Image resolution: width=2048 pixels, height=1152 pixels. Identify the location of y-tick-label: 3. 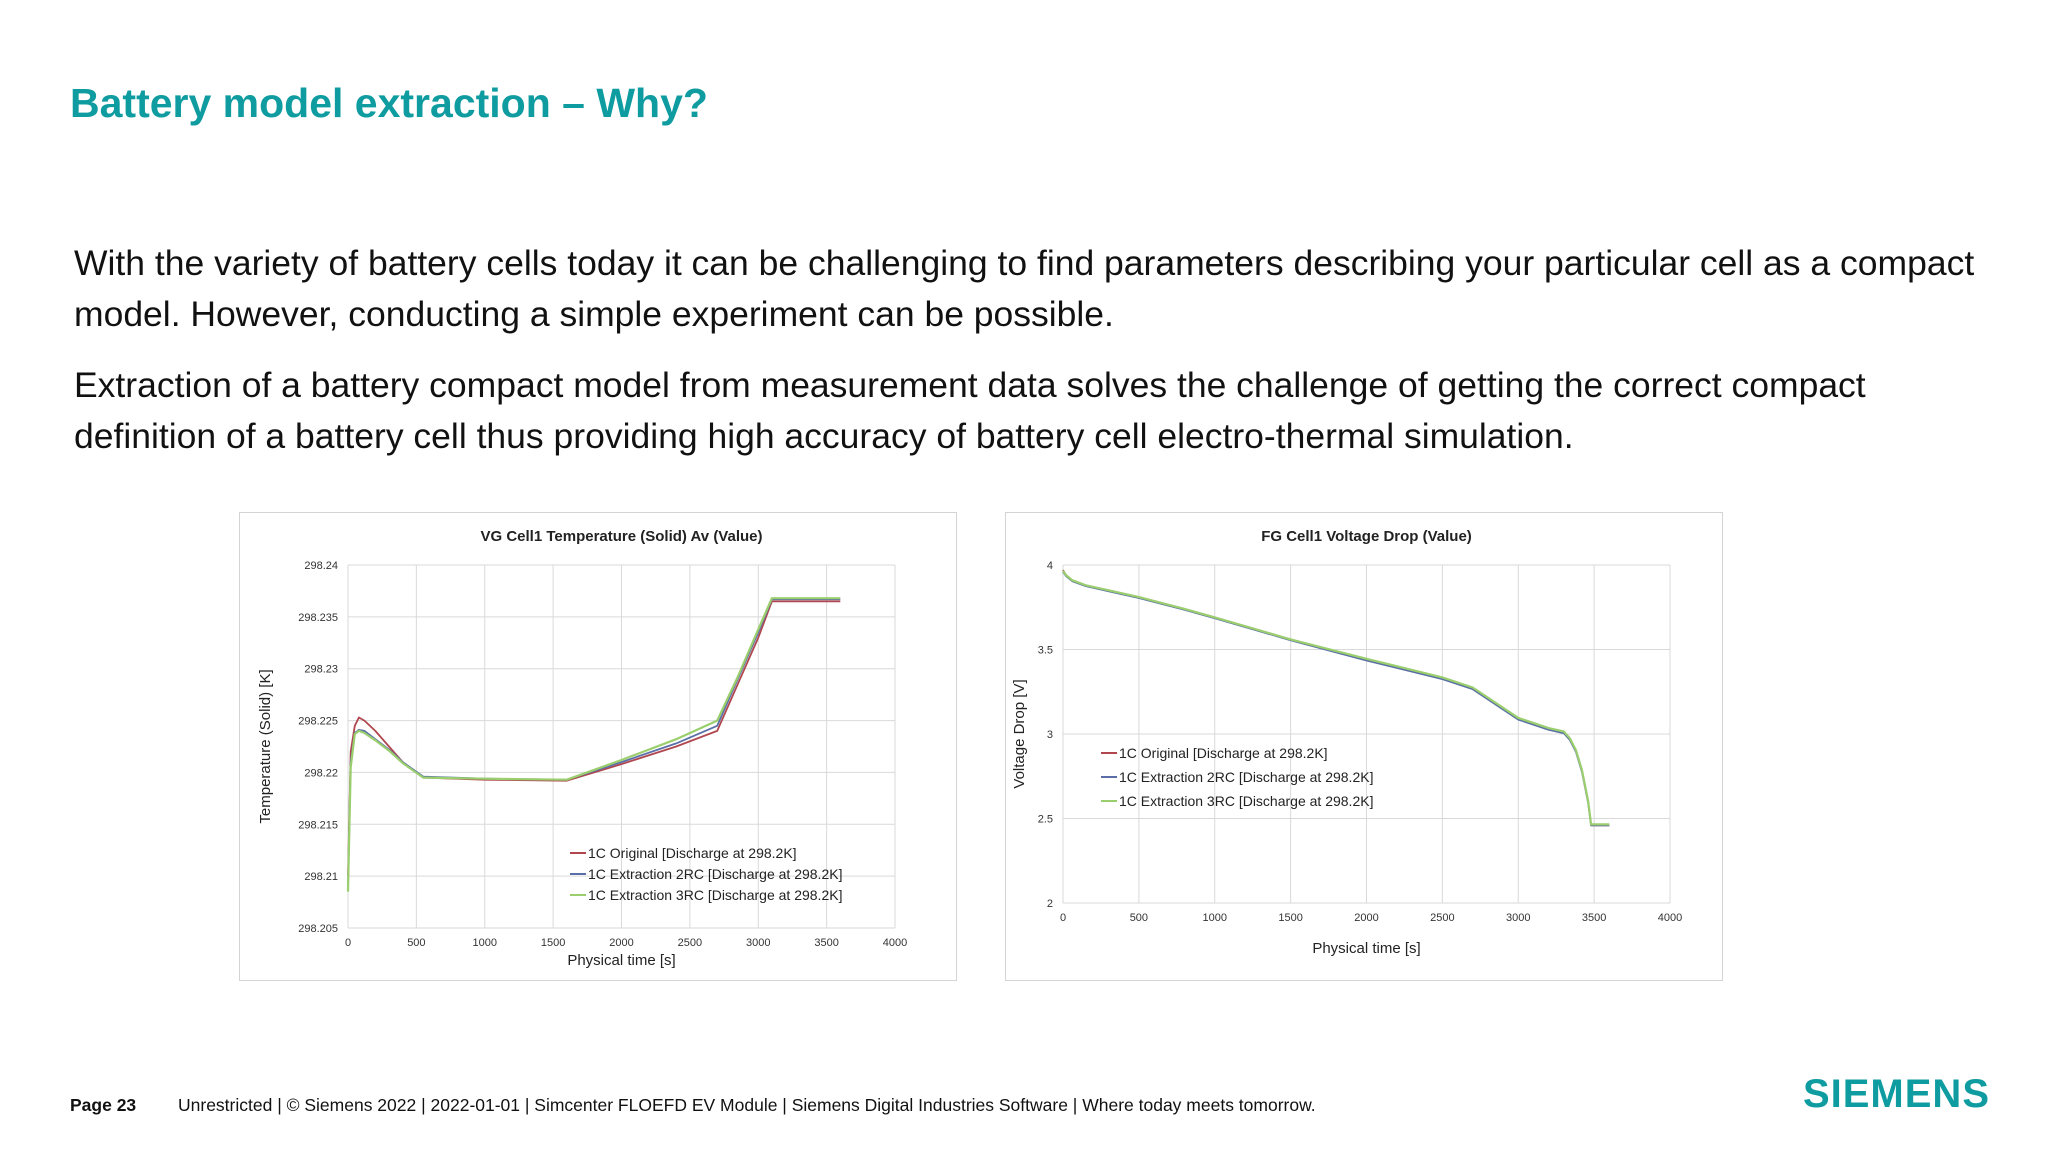
(1050, 735).